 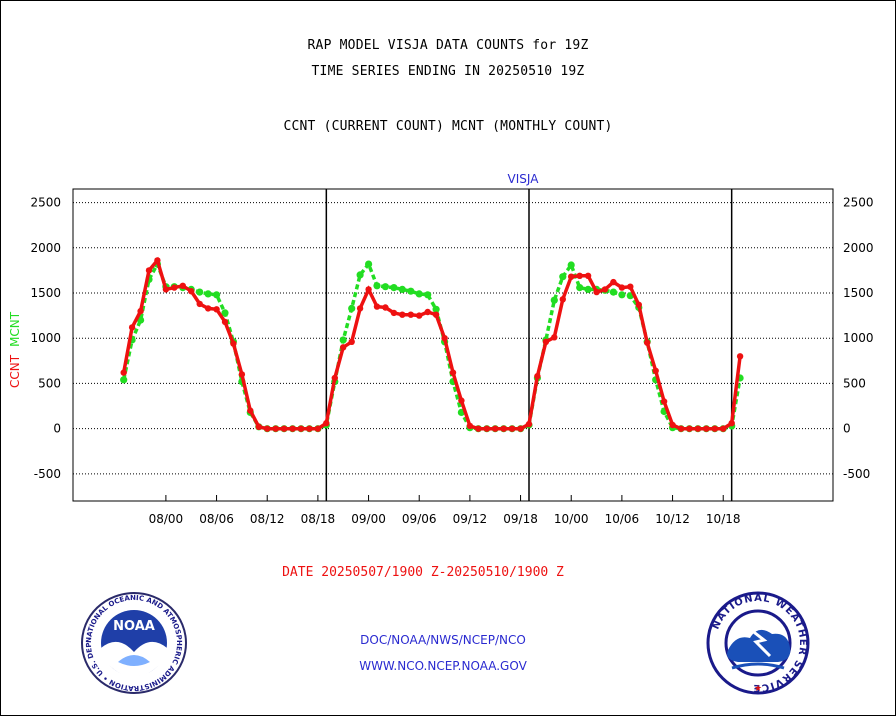 I want to click on header-title-line-1: RAP MODEL VISJA DATA COUNTS for 19Z, so click(x=448, y=45).